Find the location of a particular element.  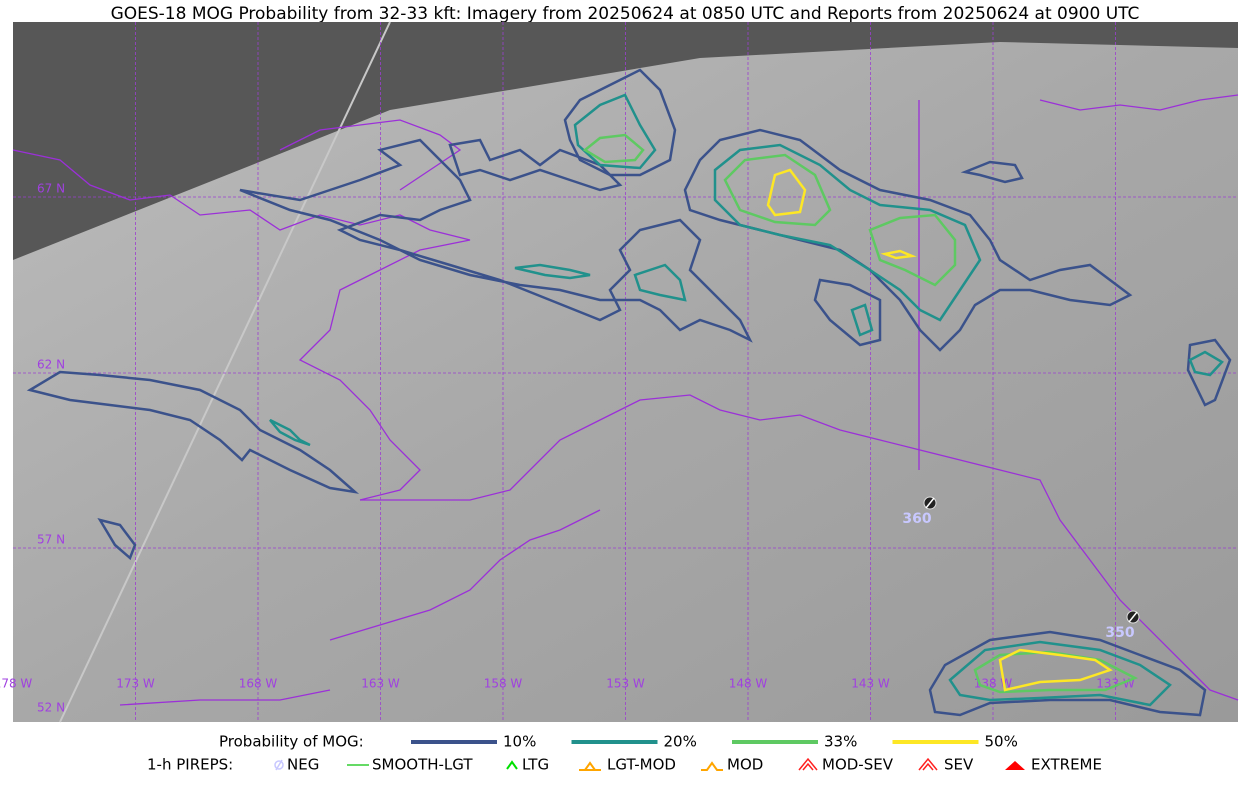

lon-label: 153 W is located at coordinates (625, 684).